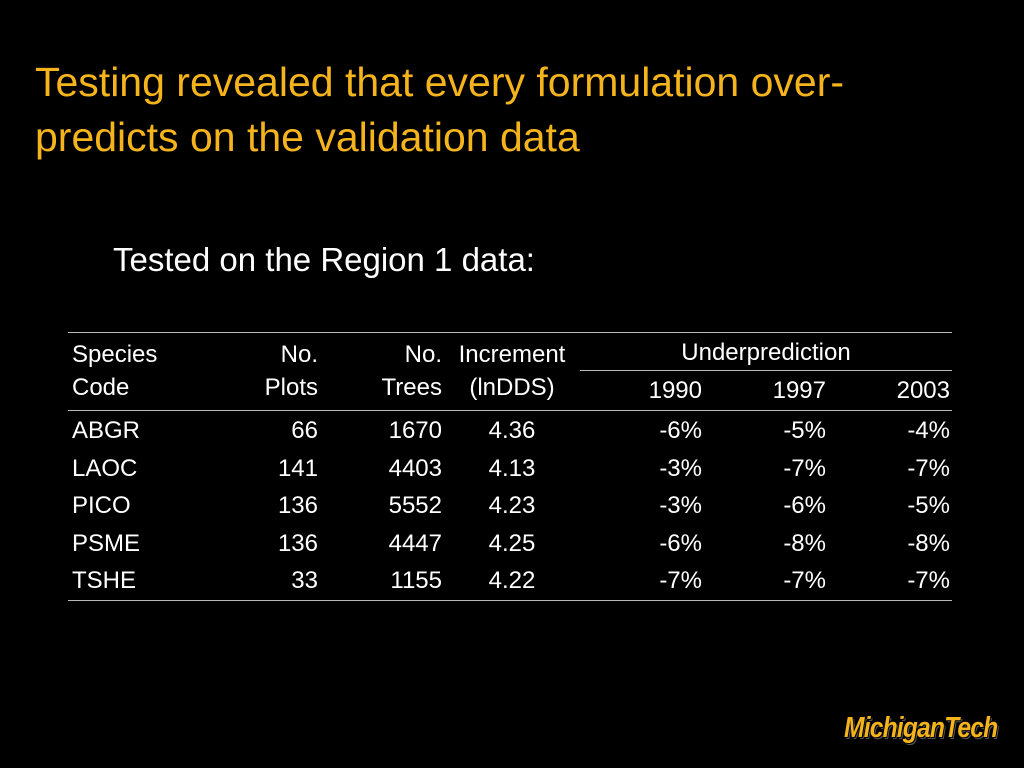 This screenshot has width=1024, height=768. What do you see at coordinates (512, 505) in the screenshot?
I see `table-cell: 4.23` at bounding box center [512, 505].